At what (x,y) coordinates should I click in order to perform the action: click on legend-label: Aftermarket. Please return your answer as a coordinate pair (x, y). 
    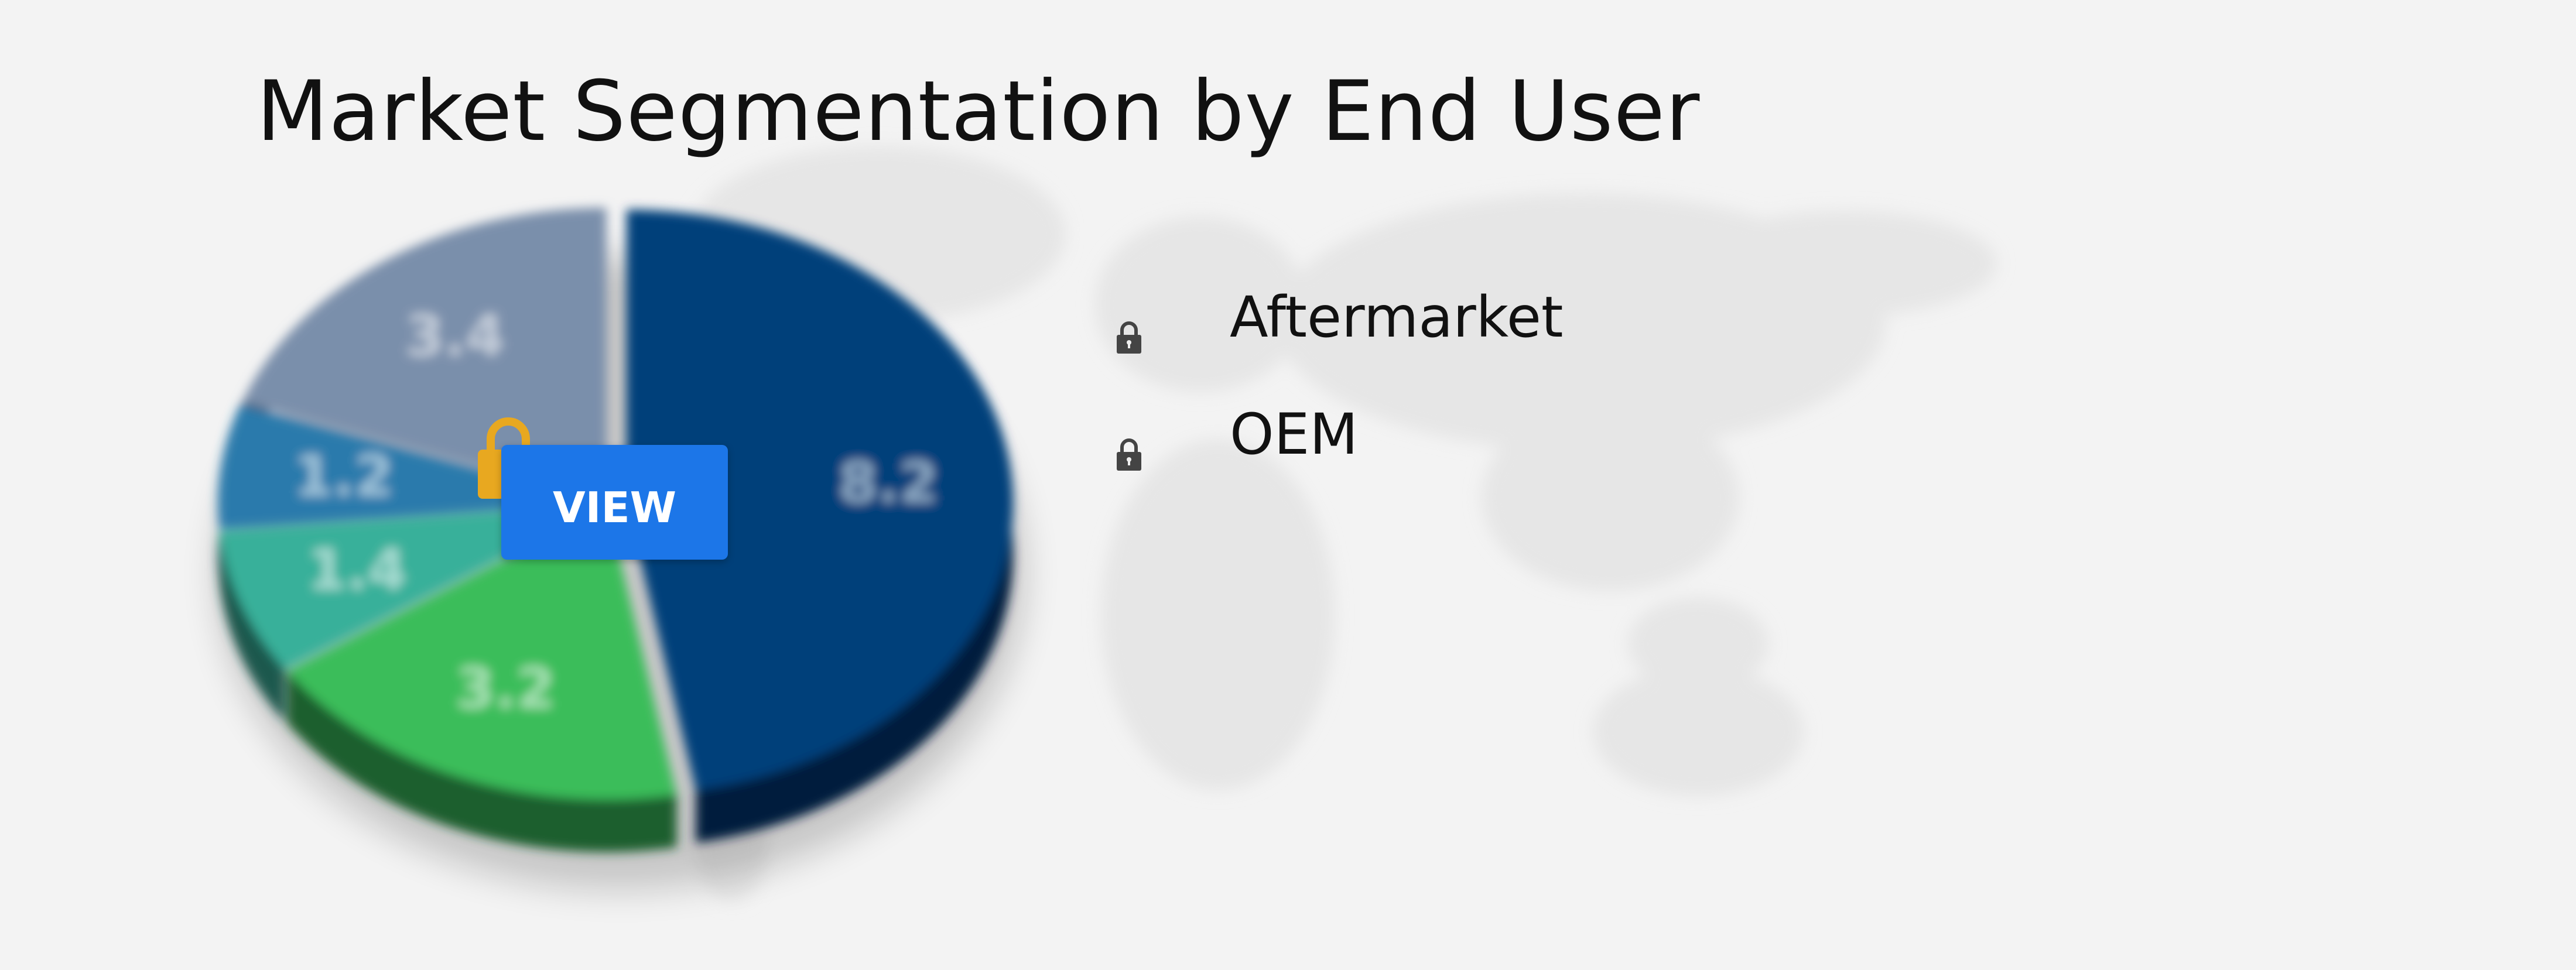
    Looking at the image, I should click on (1397, 317).